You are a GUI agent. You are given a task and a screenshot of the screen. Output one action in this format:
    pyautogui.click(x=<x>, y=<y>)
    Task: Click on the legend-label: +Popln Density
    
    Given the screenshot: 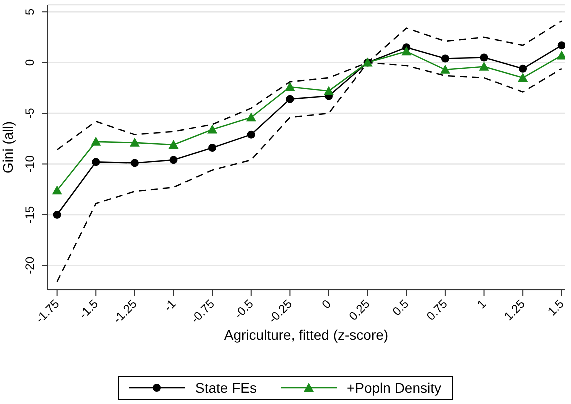 What is the action you would take?
    pyautogui.click(x=394, y=388)
    